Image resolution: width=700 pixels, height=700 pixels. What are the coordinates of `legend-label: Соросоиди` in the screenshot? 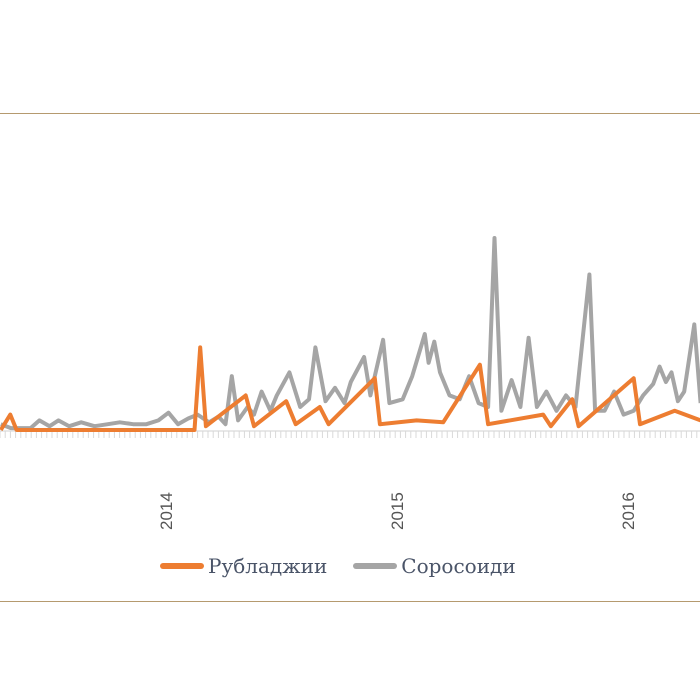 It's located at (458, 566).